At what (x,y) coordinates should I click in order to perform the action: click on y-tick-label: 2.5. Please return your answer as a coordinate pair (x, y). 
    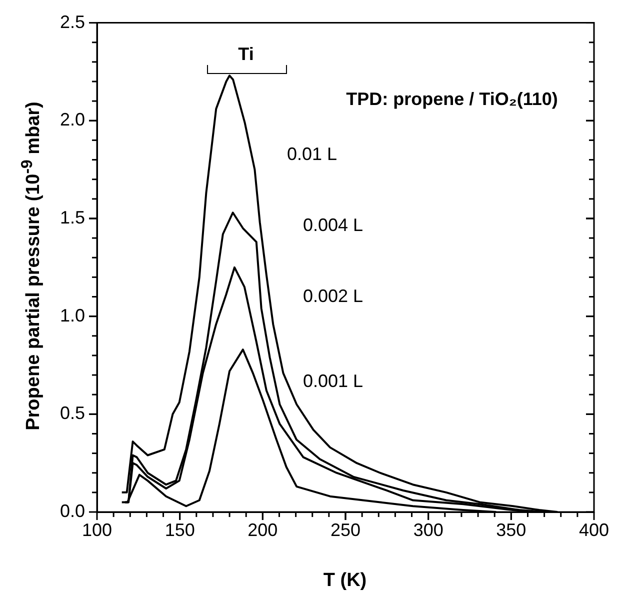
    Looking at the image, I should click on (72, 22).